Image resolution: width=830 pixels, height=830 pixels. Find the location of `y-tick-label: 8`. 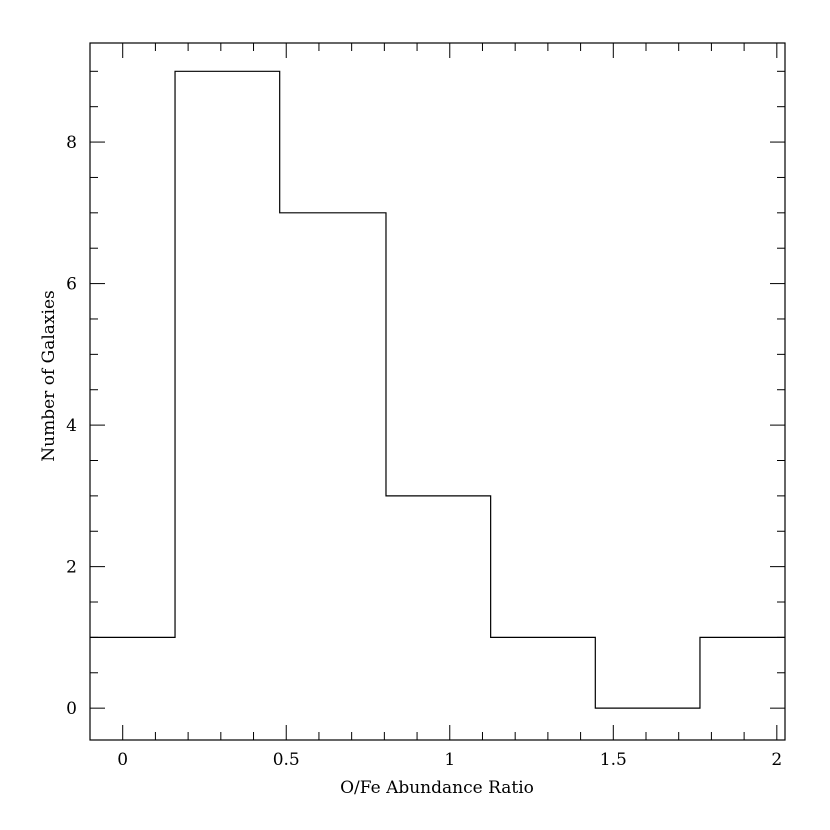

y-tick-label: 8 is located at coordinates (71, 143).